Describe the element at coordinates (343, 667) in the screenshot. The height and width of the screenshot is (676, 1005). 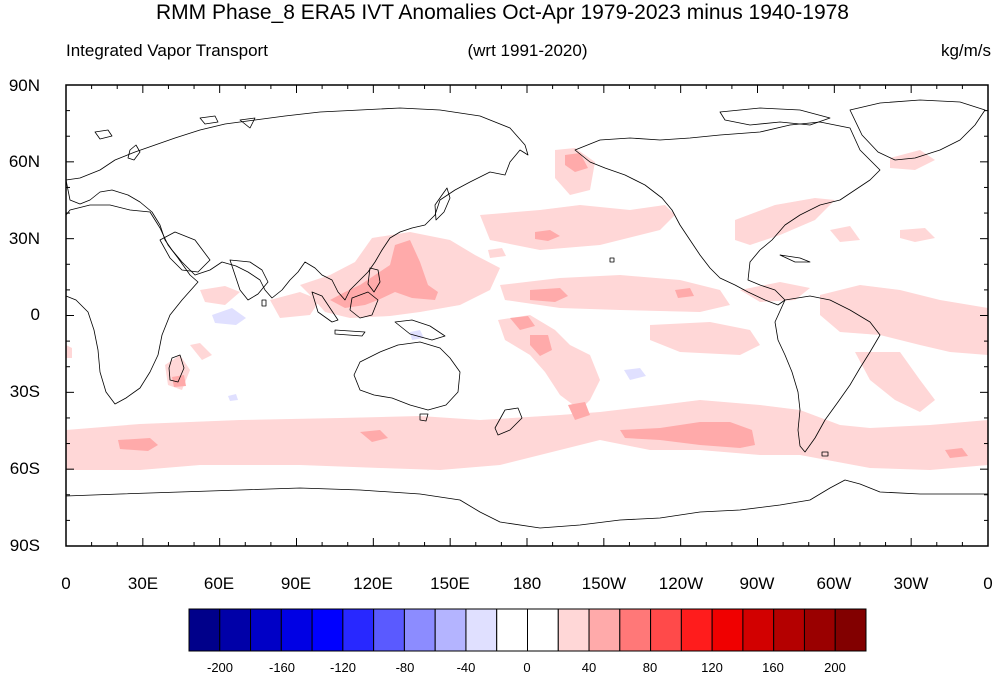
I see `colorbar-label-m120: -120` at that location.